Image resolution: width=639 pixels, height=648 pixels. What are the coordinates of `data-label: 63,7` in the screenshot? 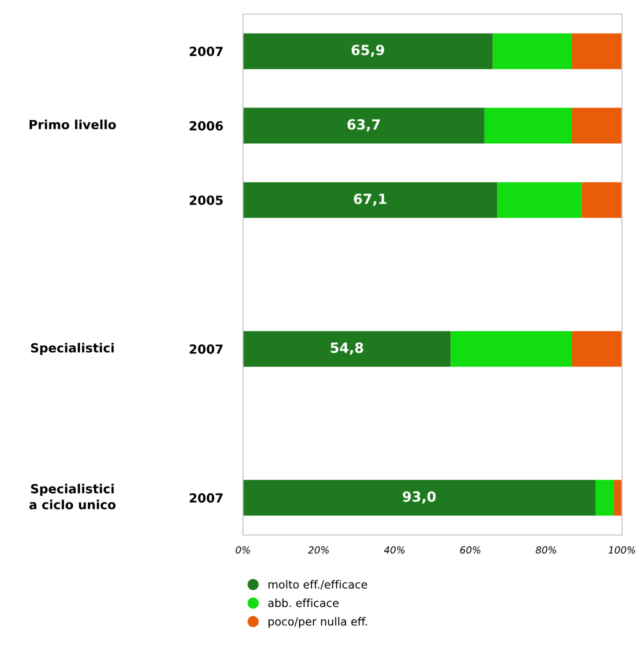 It's located at (363, 125).